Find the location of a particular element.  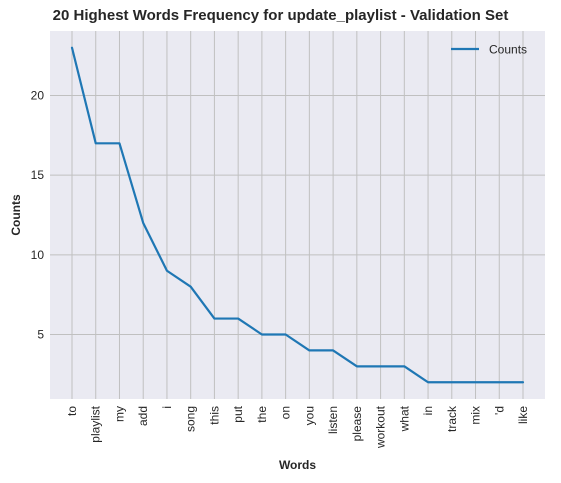

x-tick-label: playlist is located at coordinates (96, 423).